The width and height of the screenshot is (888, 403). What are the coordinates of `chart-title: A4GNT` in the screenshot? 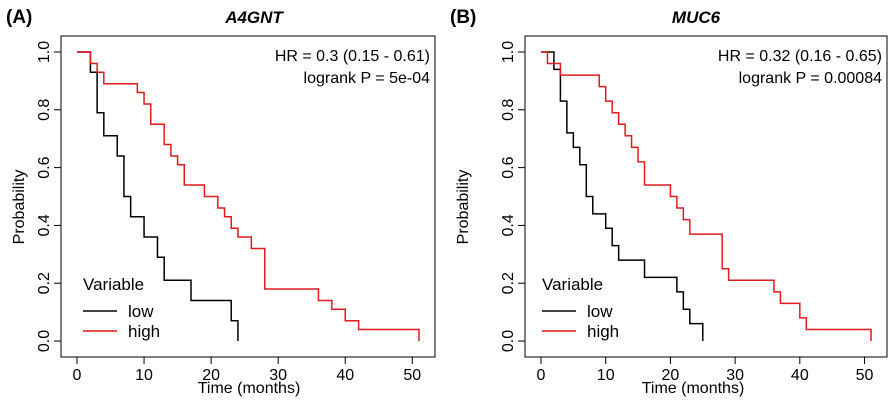 It's located at (254, 17).